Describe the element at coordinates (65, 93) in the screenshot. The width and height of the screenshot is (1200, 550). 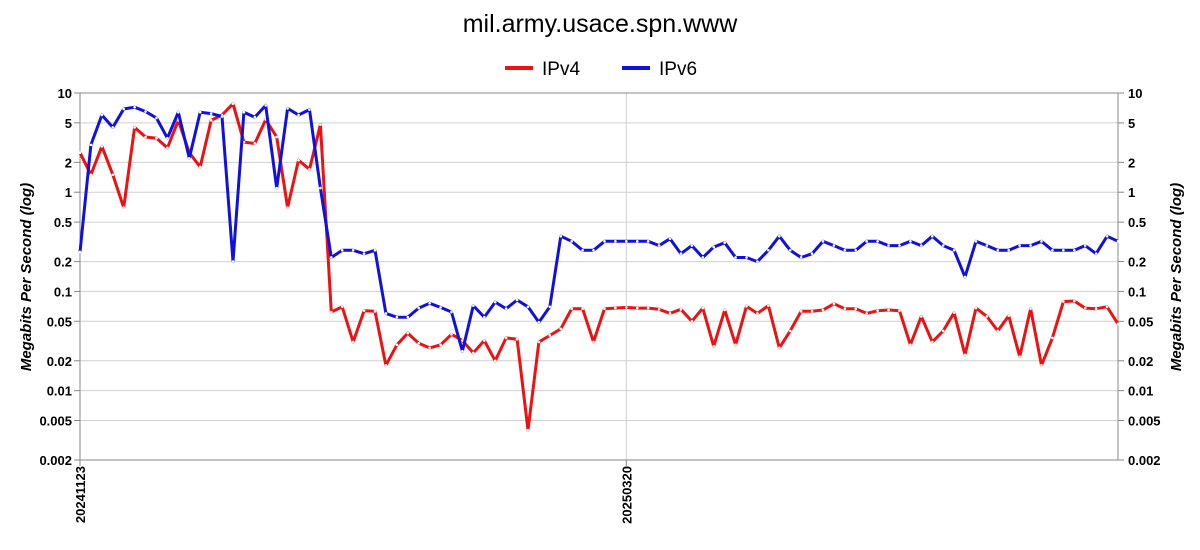
I see `y-tick-label-left: 10` at that location.